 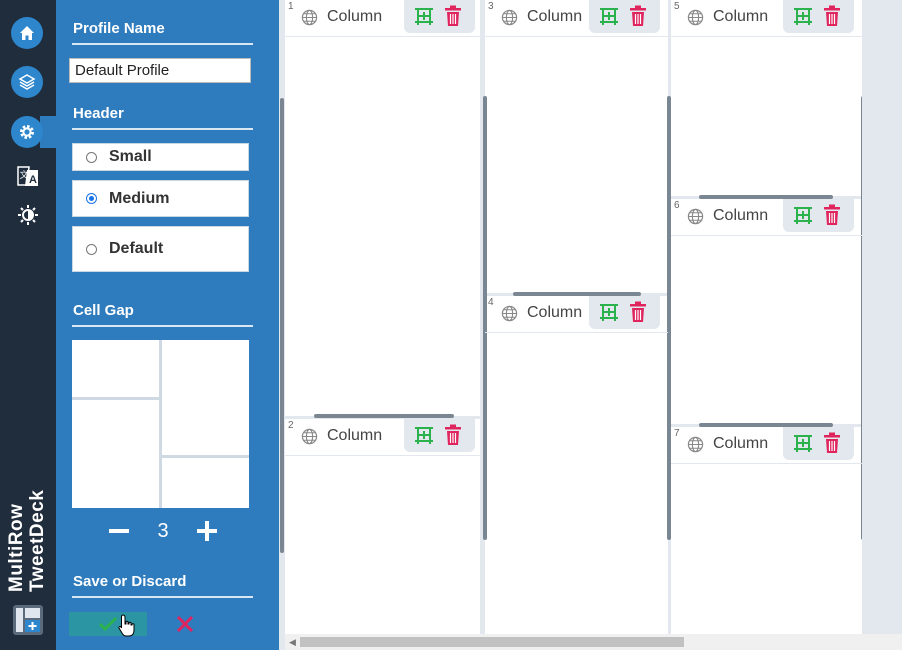 I want to click on profile-name-input: Default Profile, so click(x=160, y=70).